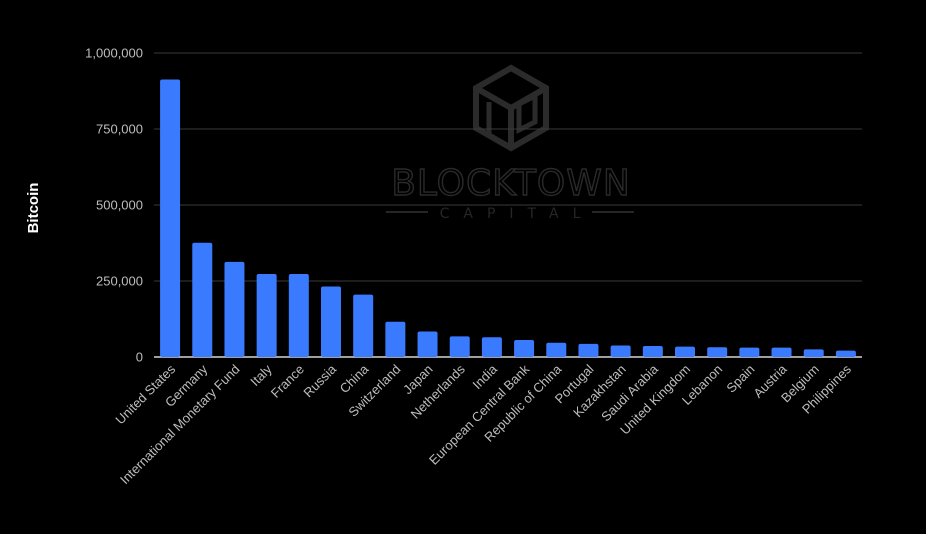  Describe the element at coordinates (319, 380) in the screenshot. I see `x-tick-label: Russia` at that location.